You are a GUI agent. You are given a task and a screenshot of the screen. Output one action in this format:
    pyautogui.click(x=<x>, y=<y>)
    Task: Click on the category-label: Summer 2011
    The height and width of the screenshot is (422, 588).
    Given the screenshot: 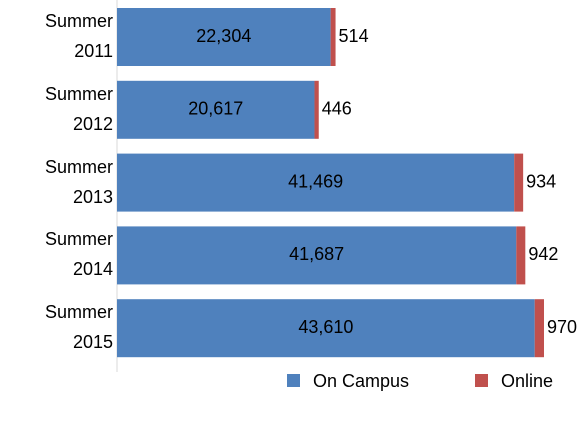 What is the action you would take?
    pyautogui.click(x=78, y=36)
    